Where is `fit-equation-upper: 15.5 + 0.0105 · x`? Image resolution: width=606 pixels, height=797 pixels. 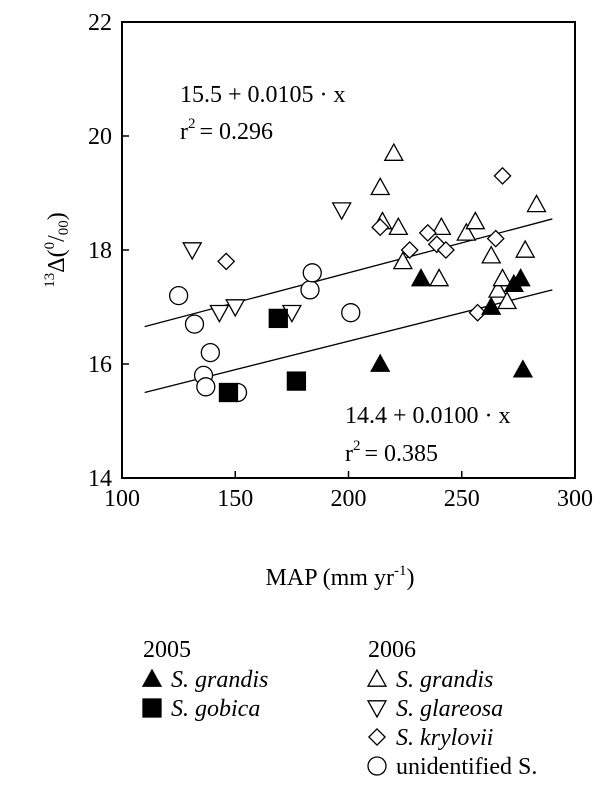
fit-equation-upper: 15.5 + 0.0105 · x is located at coordinates (263, 95).